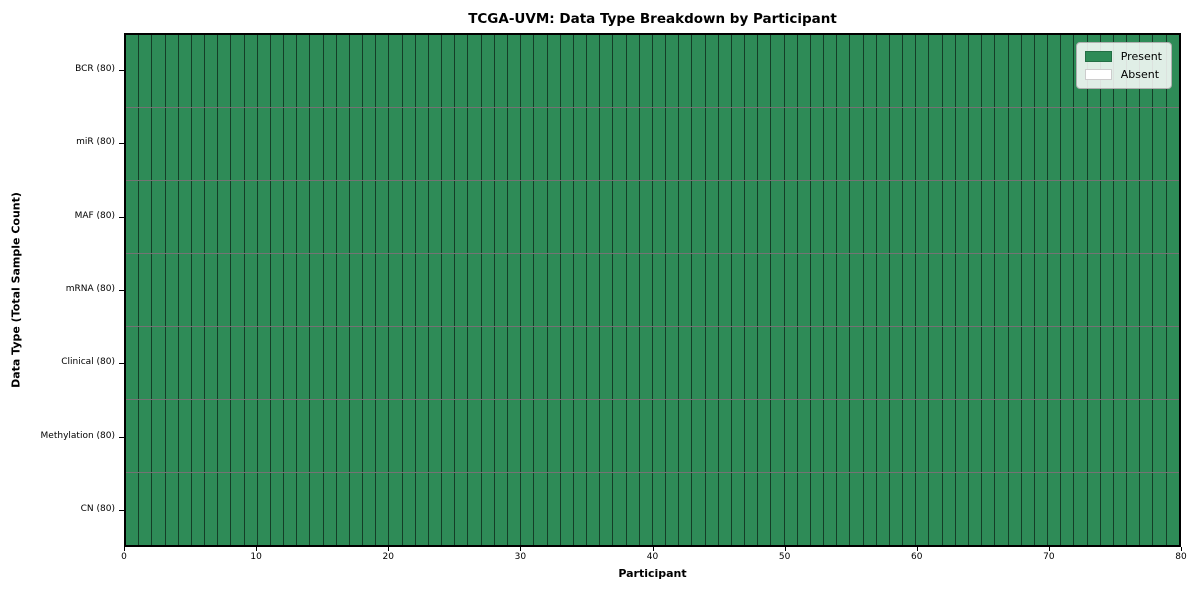 This screenshot has height=600, width=1200. Describe the element at coordinates (124, 557) in the screenshot. I see `x-tick-label: 0` at that location.